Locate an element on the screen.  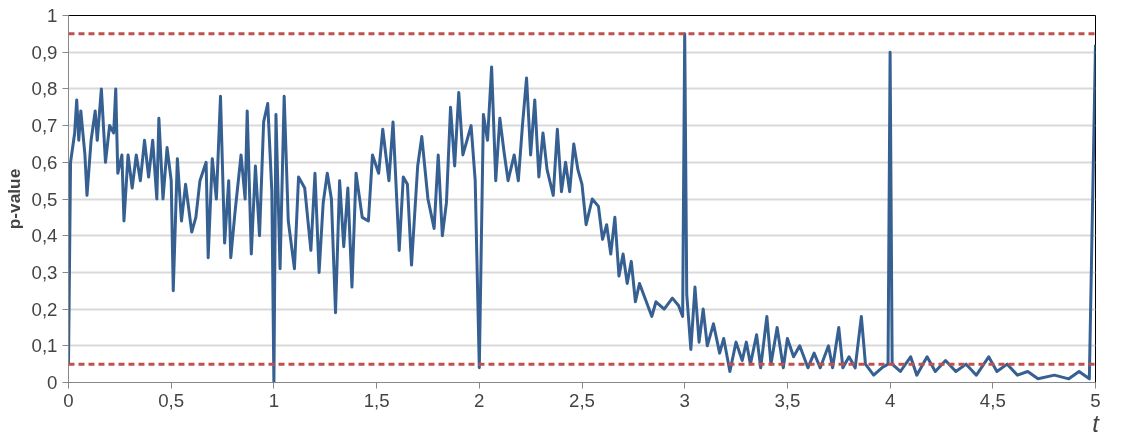
y-tick-label: 0,5 is located at coordinates (44, 199).